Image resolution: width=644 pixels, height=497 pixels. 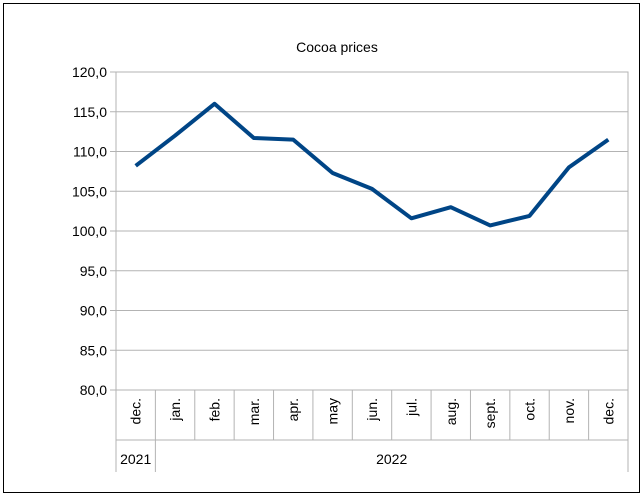 I want to click on y-tick-label: 100,0, so click(x=89, y=231).